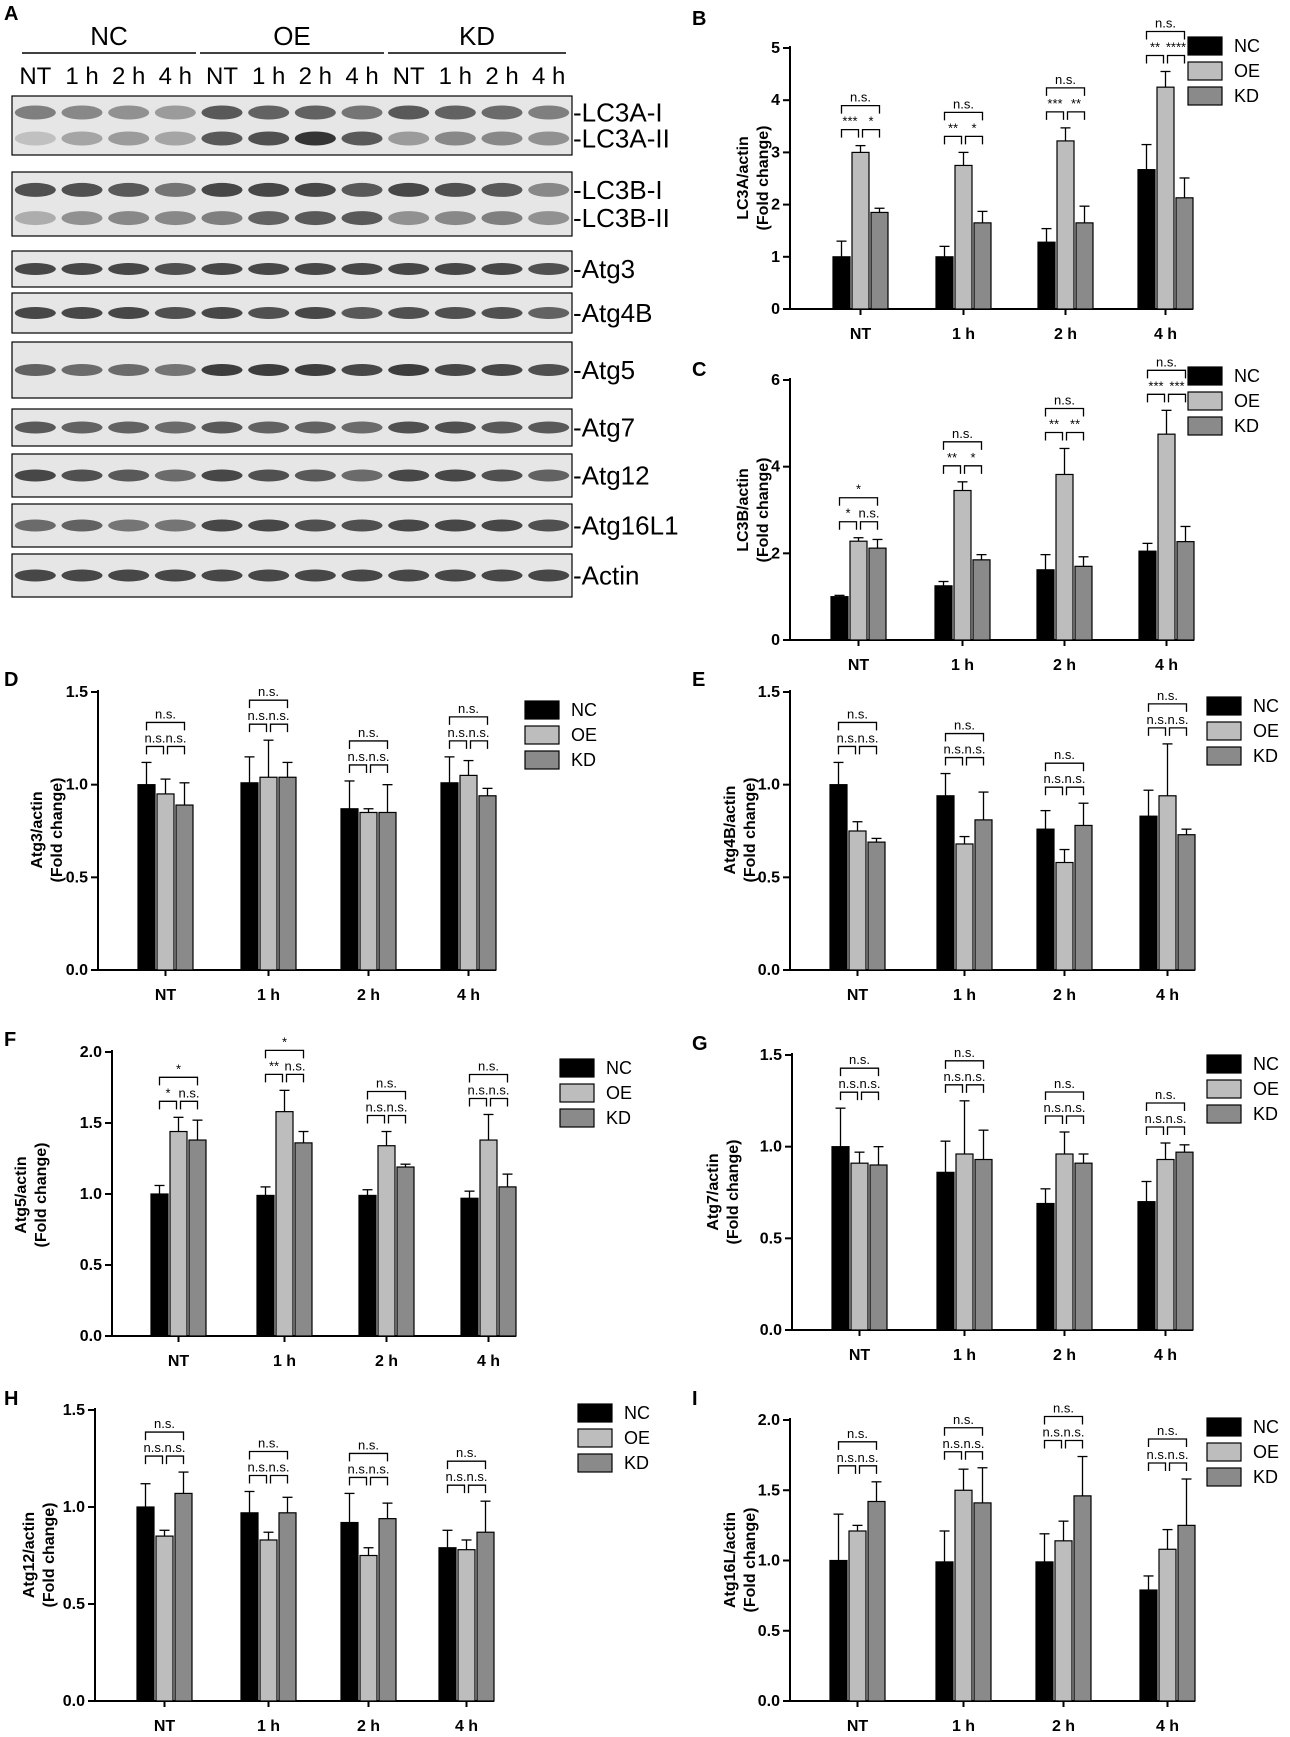  What do you see at coordinates (611, 476) in the screenshot?
I see `band-label: -Atg12` at bounding box center [611, 476].